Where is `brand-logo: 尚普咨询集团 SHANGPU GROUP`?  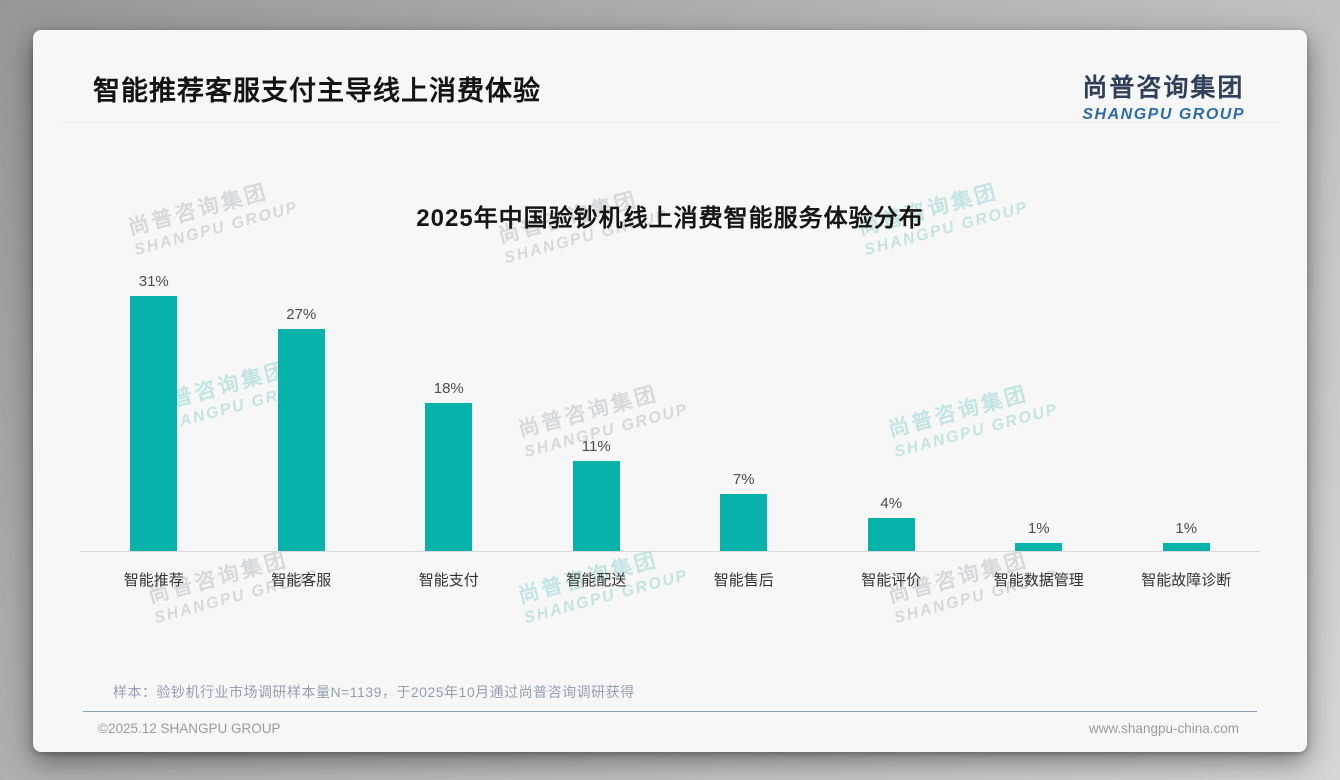
brand-logo: 尚普咨询集团 SHANGPU GROUP is located at coordinates (1163, 96).